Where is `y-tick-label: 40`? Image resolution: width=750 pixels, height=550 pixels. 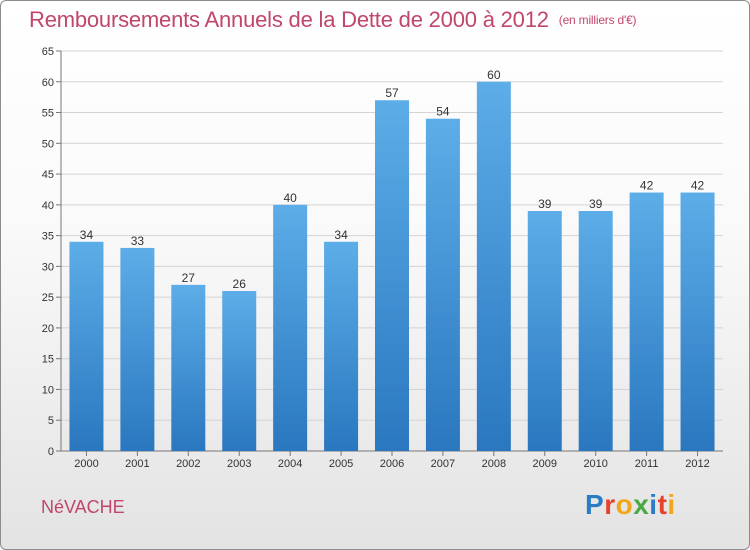 y-tick-label: 40 is located at coordinates (48, 206).